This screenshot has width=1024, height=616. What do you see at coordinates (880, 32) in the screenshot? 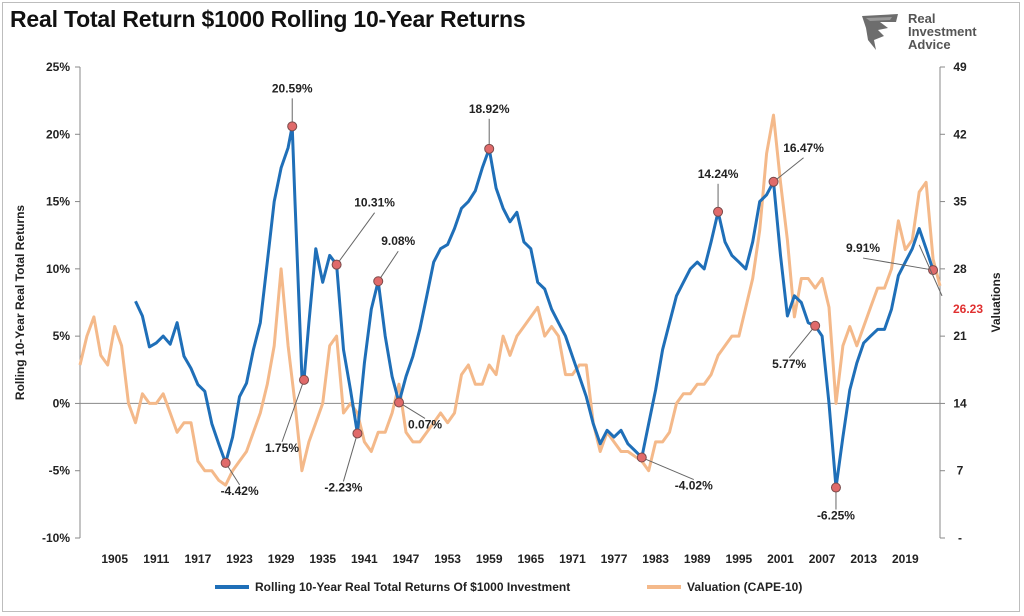
I see `eagle-logo-icon` at bounding box center [880, 32].